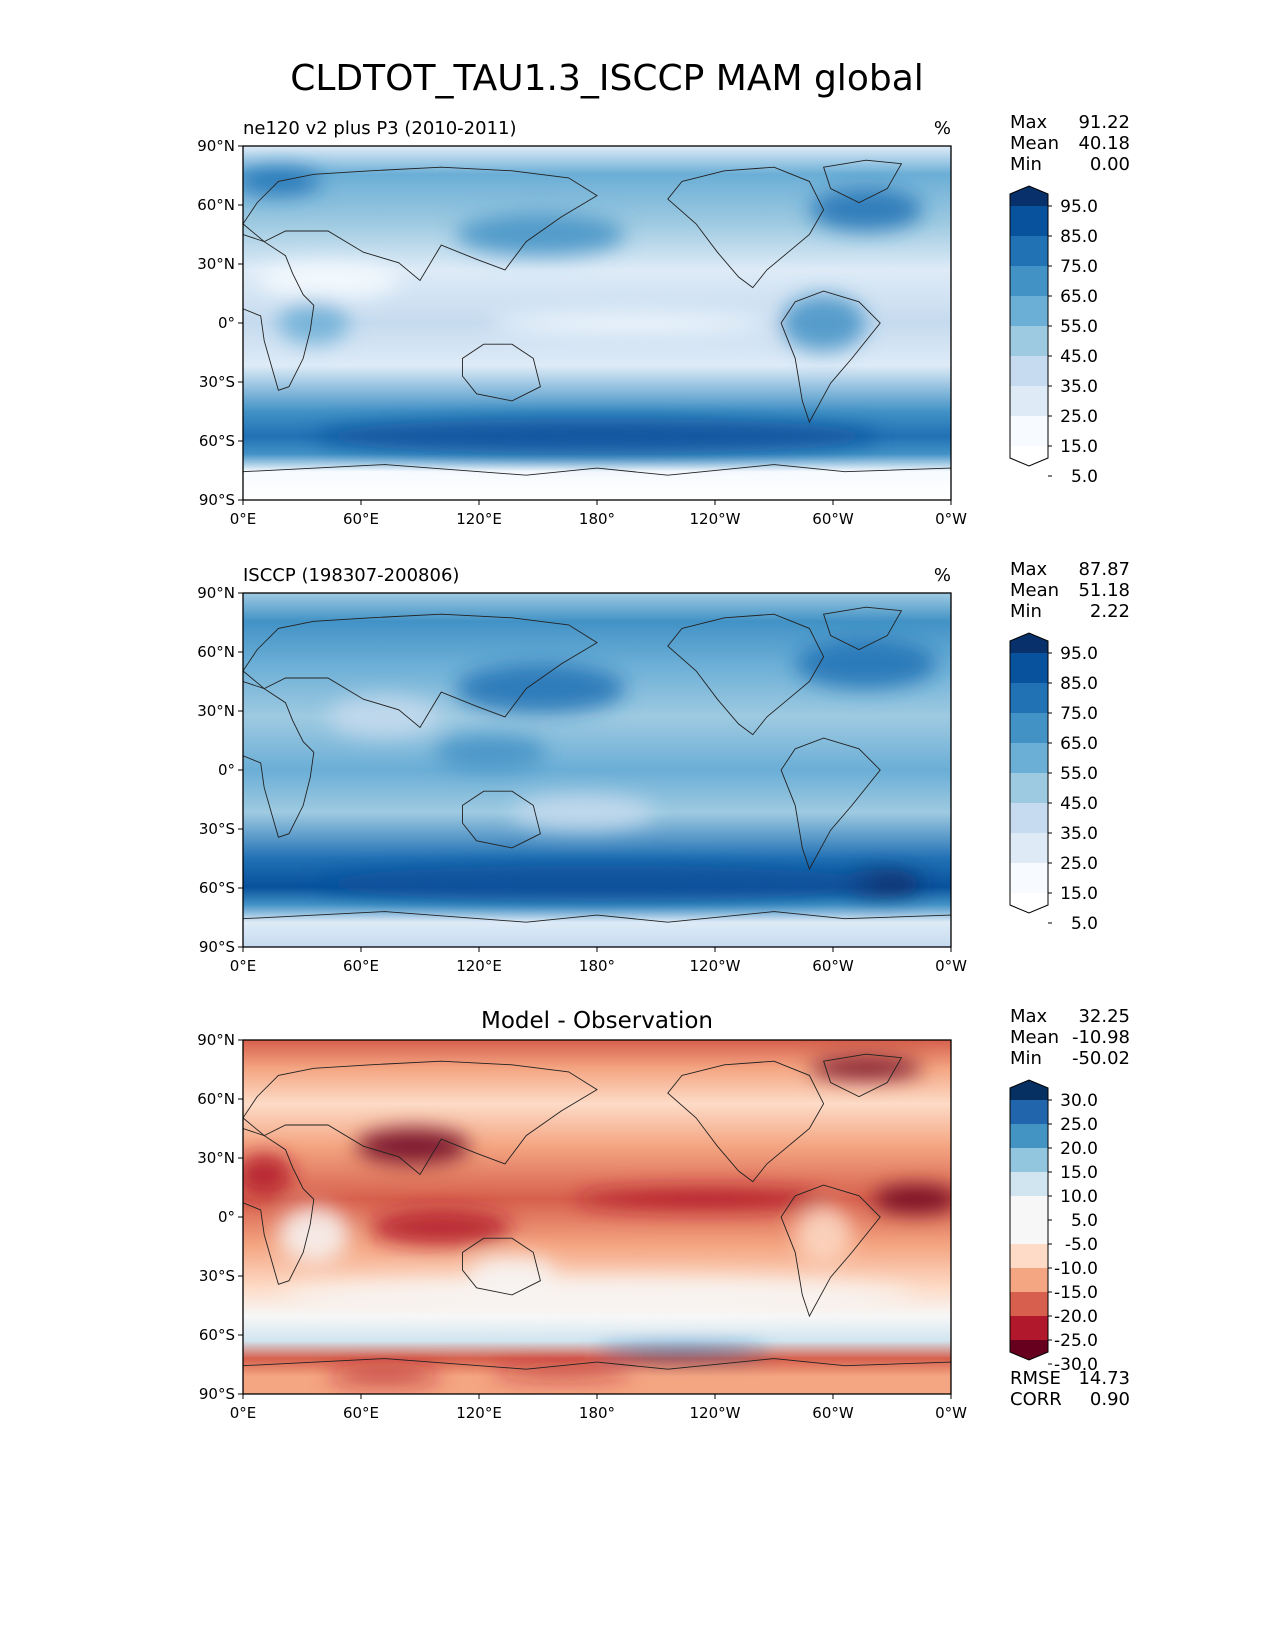 This screenshot has height=1650, width=1275. I want to click on colorbar-tick-label: 65.0, so click(1079, 297).